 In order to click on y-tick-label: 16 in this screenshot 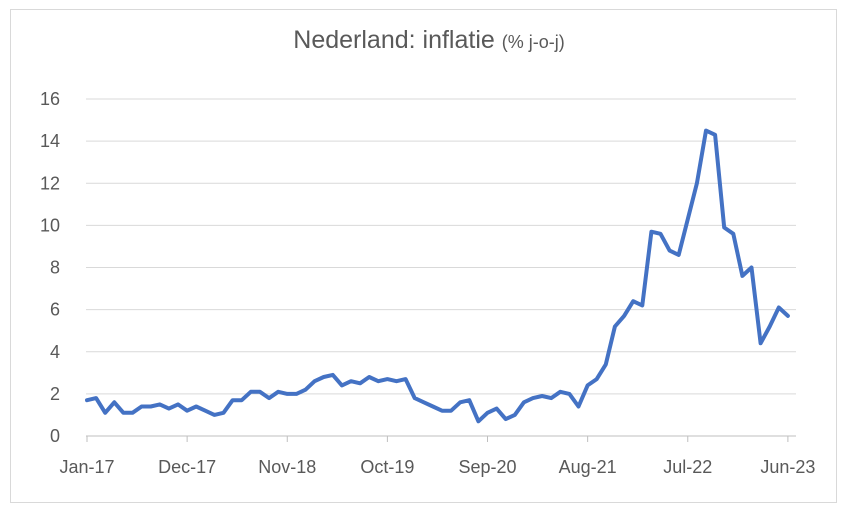, I will do `click(50, 99)`.